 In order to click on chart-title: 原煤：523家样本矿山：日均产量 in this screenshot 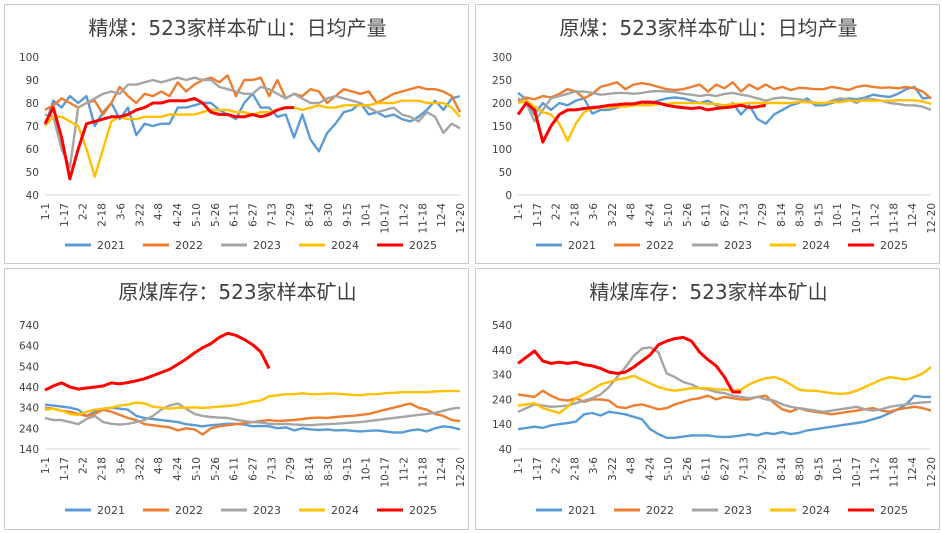, I will do `click(708, 28)`.